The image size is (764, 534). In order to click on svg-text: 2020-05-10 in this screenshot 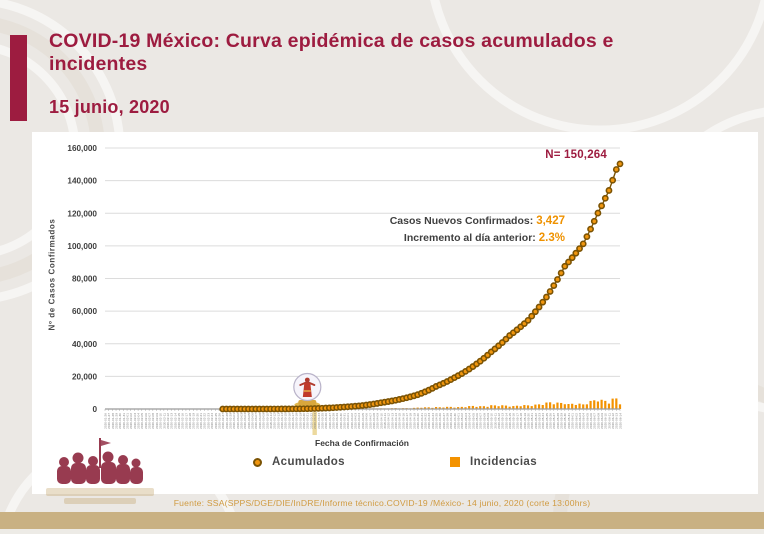, I will do `click(492, 421)`.